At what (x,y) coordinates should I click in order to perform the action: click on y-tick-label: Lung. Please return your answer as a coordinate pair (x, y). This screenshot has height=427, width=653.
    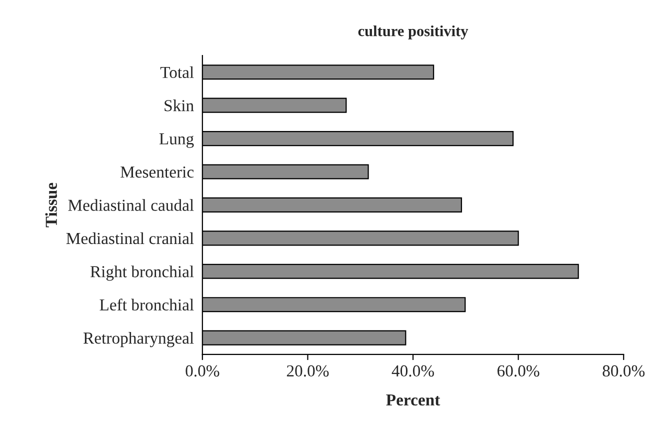
    Looking at the image, I should click on (176, 140).